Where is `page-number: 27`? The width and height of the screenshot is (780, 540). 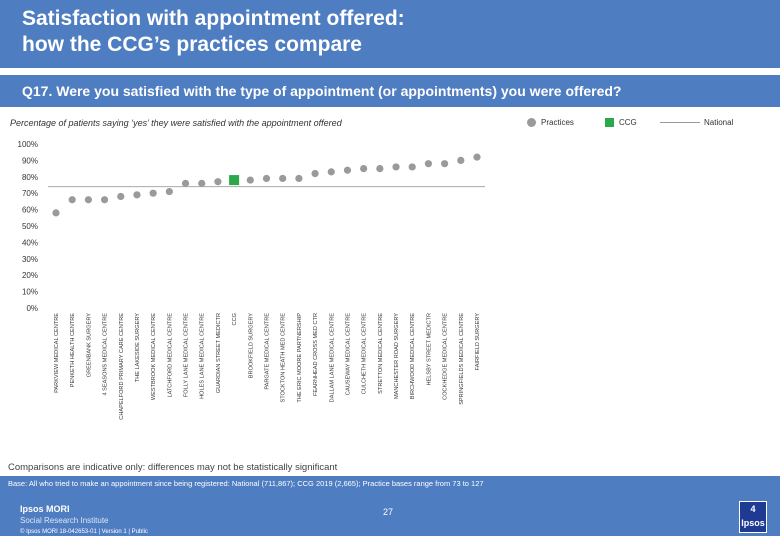 page-number: 27 is located at coordinates (388, 512).